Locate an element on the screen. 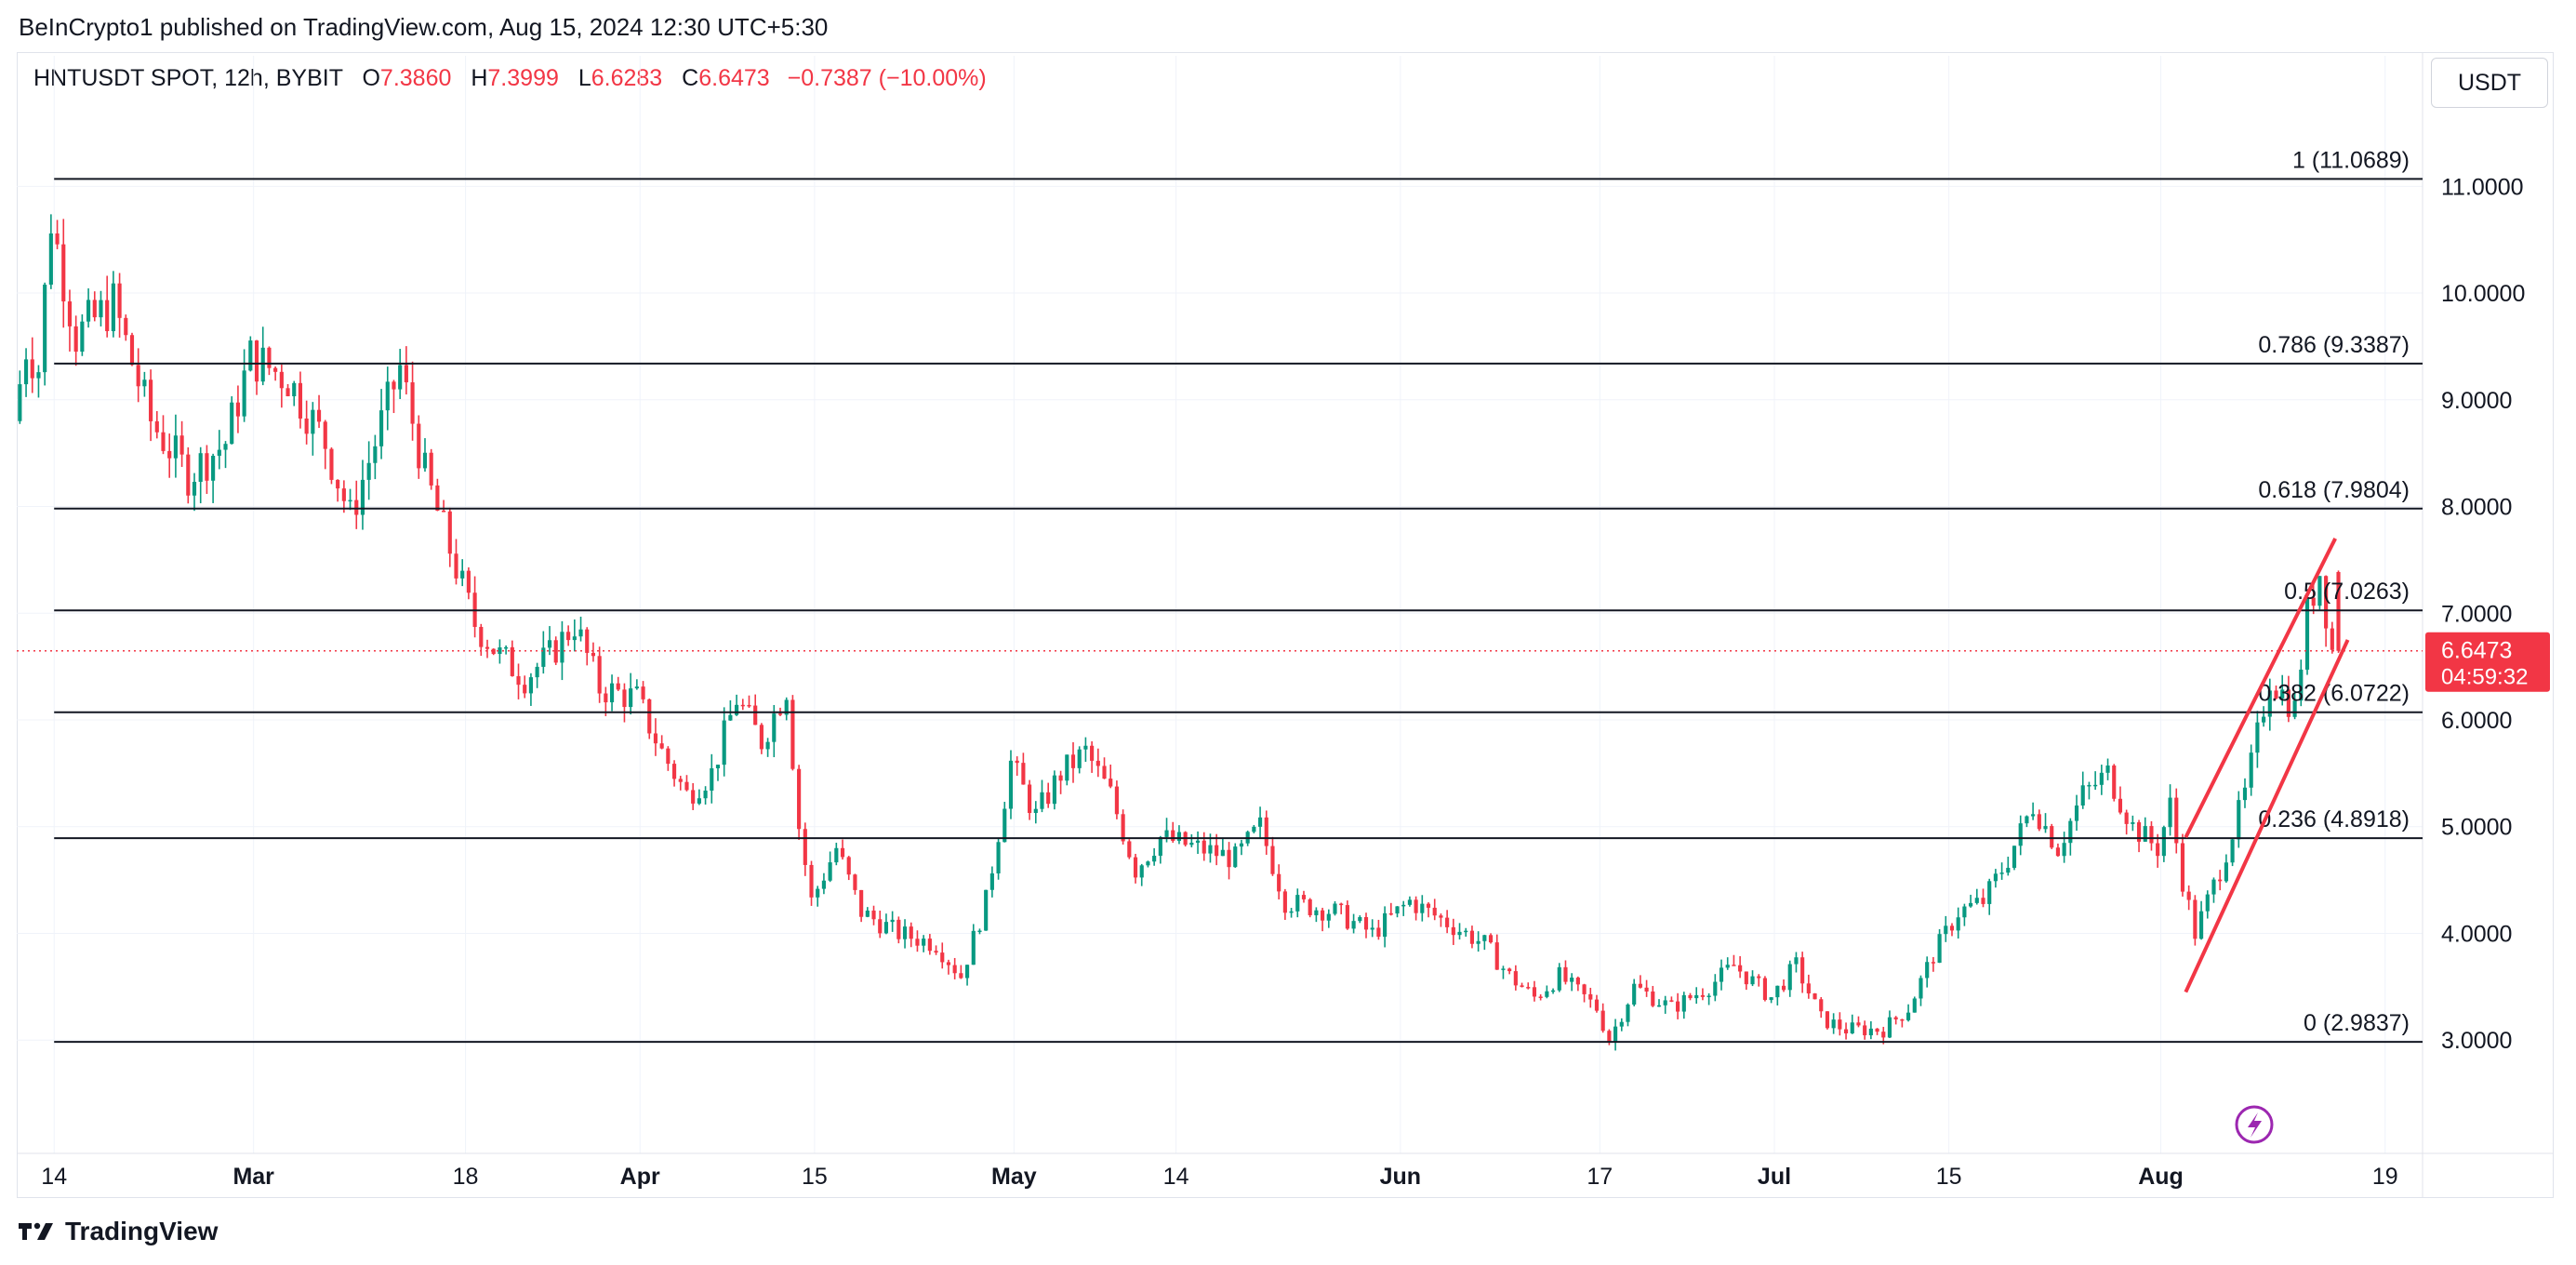 The width and height of the screenshot is (2576, 1265). time-tick-label: 17 is located at coordinates (1600, 1177).